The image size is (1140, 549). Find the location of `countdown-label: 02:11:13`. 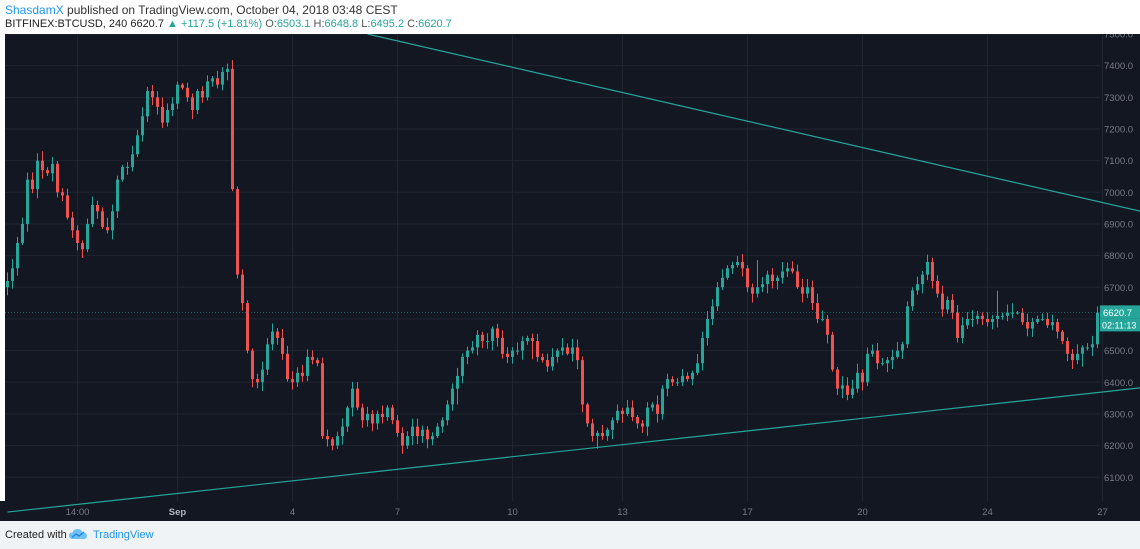

countdown-label: 02:11:13 is located at coordinates (1119, 325).